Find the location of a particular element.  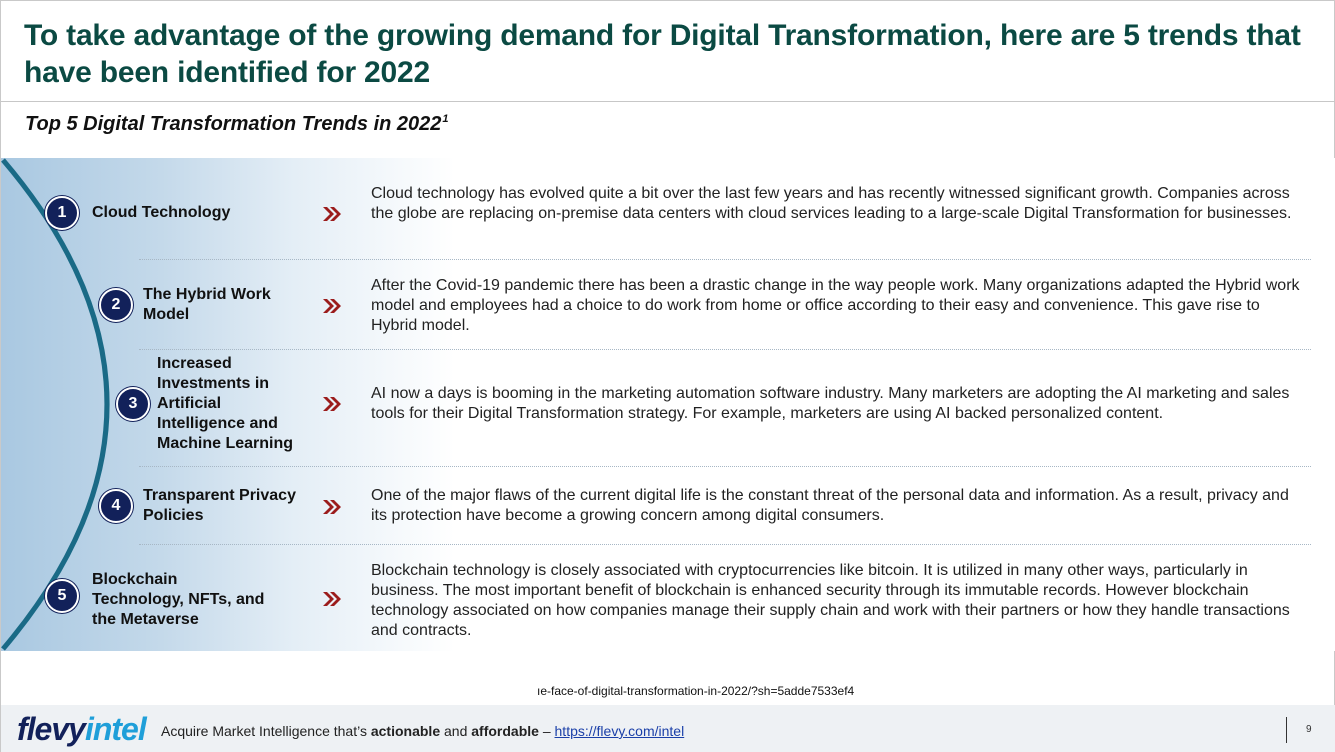

trend-label: The Hybrid Work Model is located at coordinates (207, 304).